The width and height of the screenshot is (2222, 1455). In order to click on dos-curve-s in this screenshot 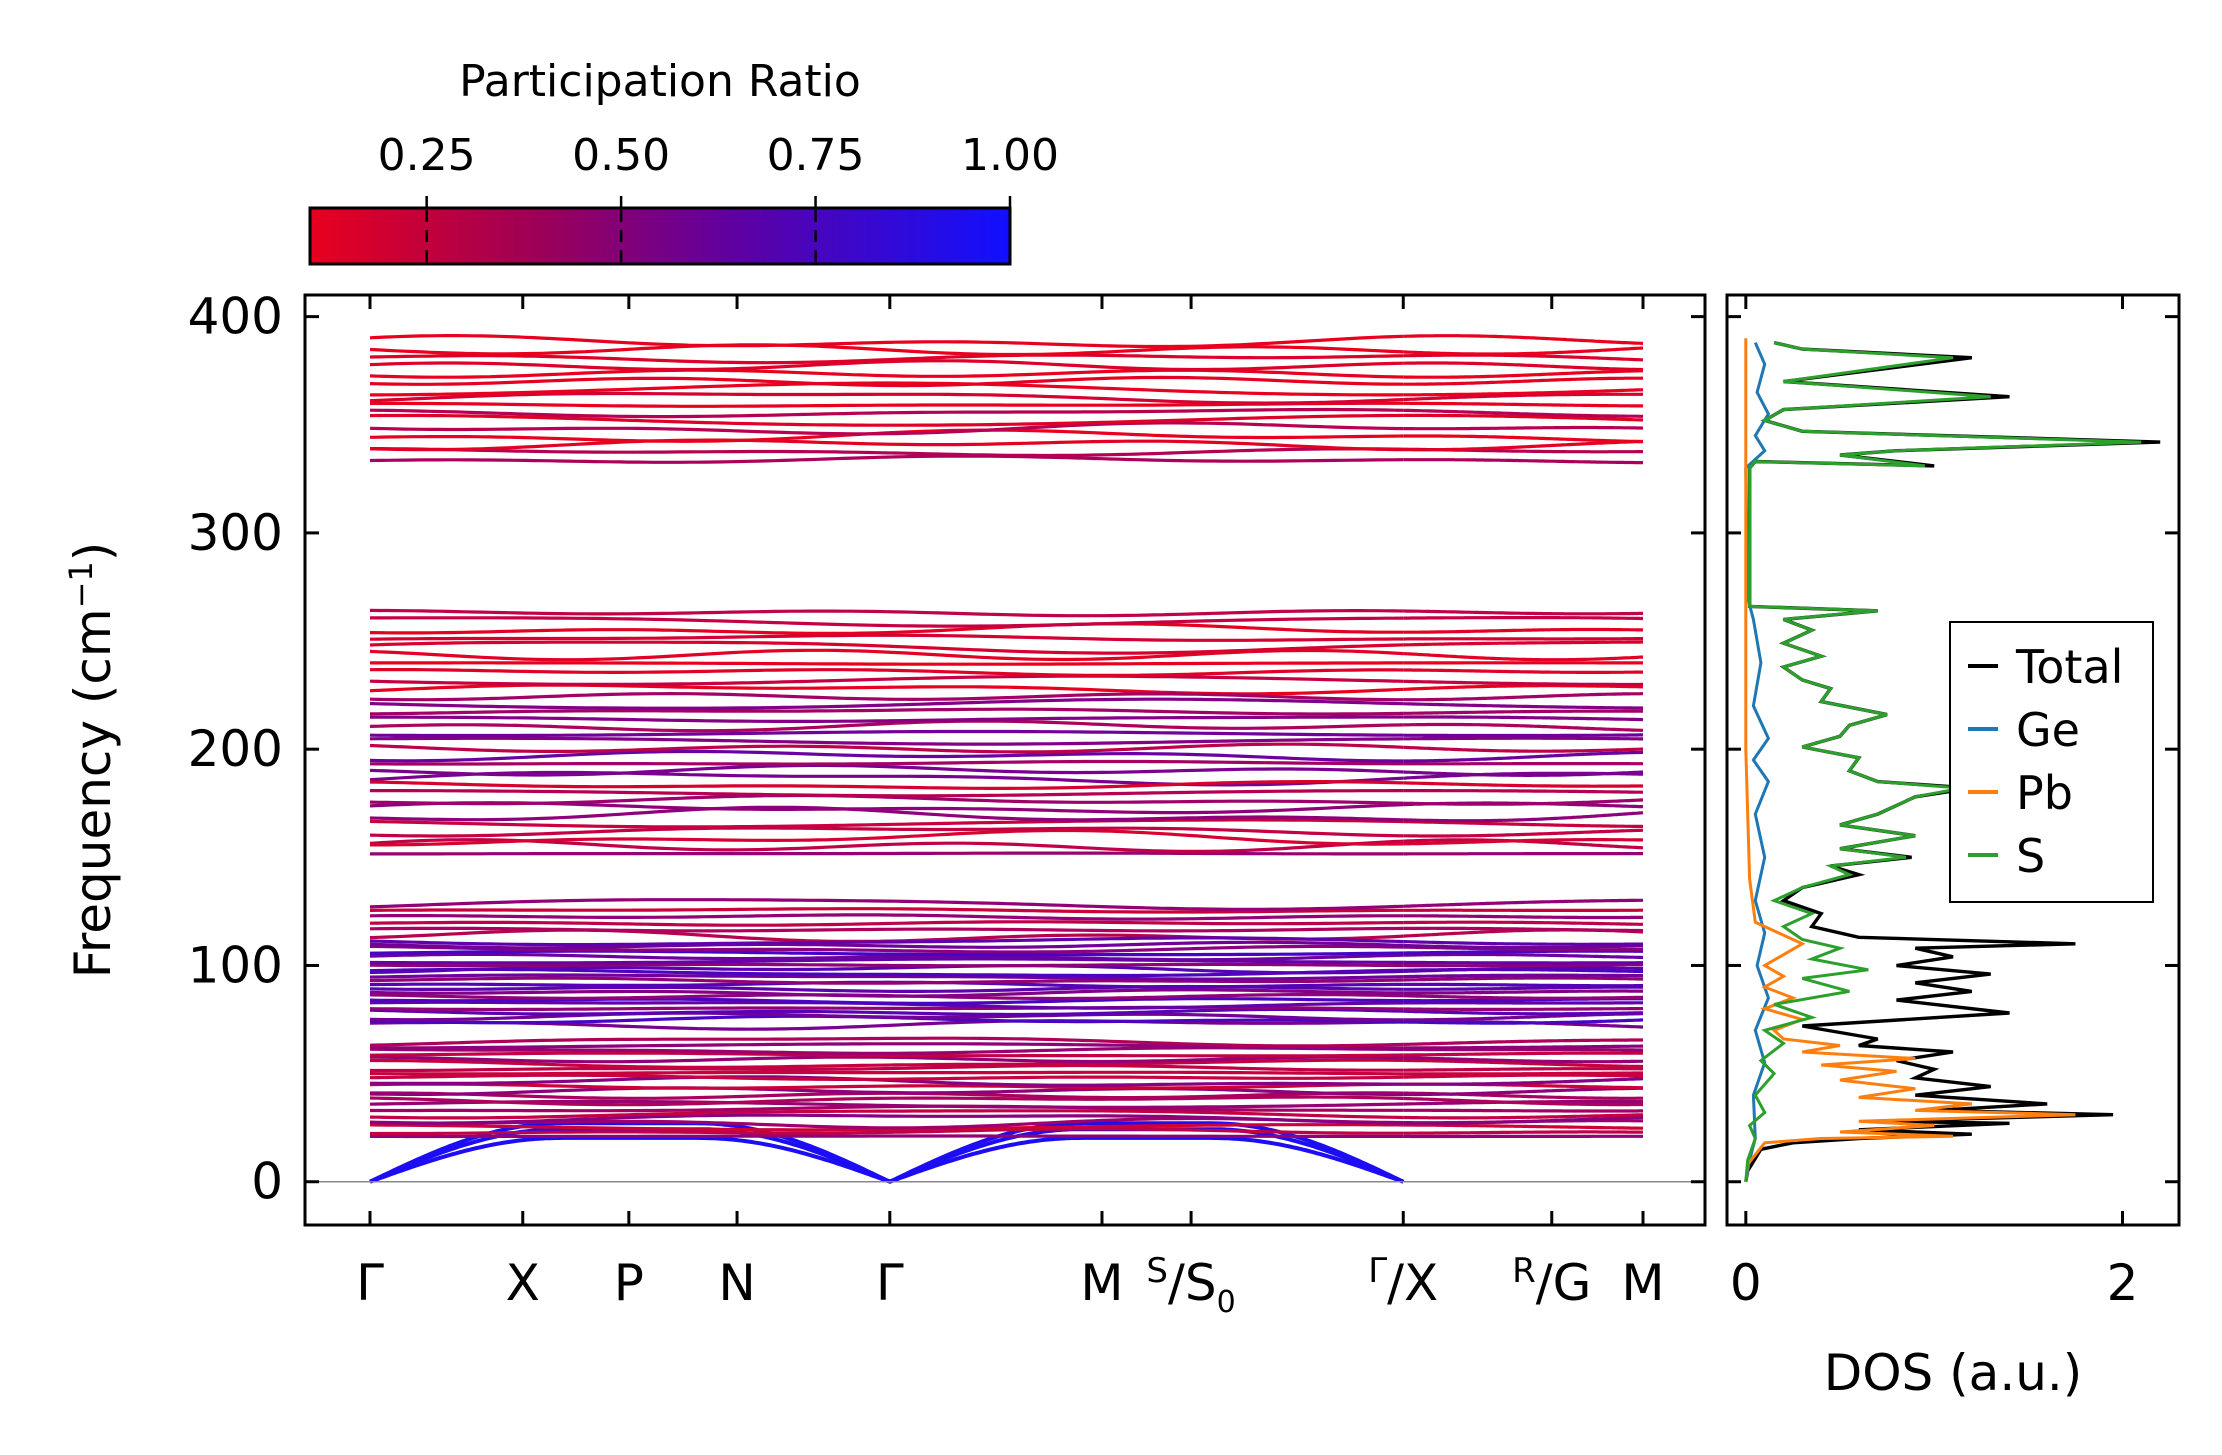, I will do `click(1943, 761)`.